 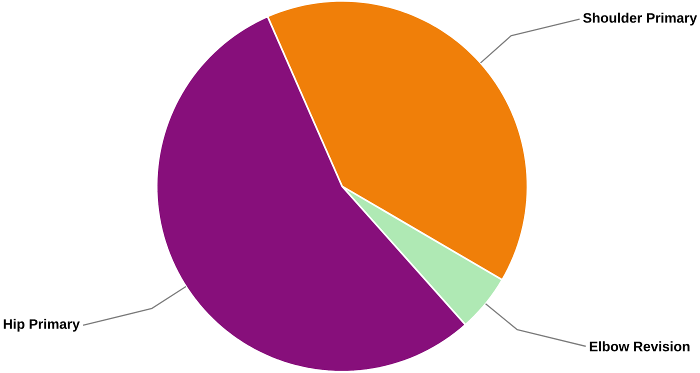 I want to click on slice-label: Shoulder Primary, so click(x=640, y=19).